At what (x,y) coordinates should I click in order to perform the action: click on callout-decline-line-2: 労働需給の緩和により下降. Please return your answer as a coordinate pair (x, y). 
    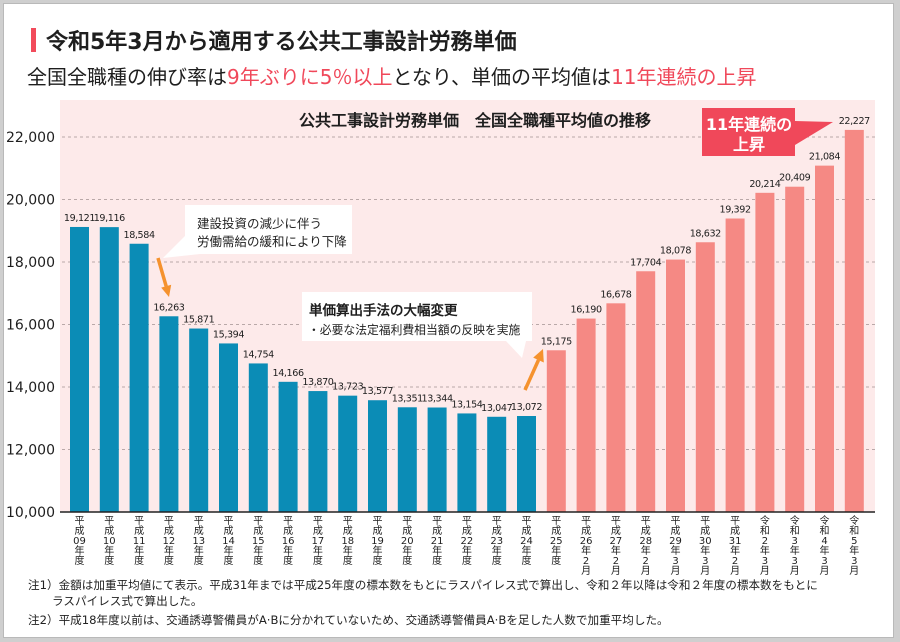
    Looking at the image, I should click on (272, 241).